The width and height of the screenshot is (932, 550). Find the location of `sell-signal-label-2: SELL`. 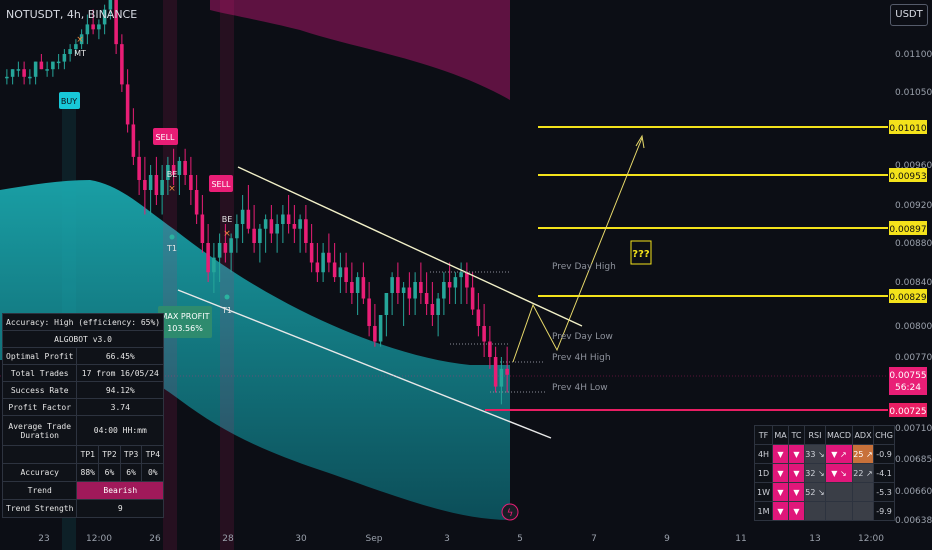

sell-signal-label-2: SELL is located at coordinates (221, 184).